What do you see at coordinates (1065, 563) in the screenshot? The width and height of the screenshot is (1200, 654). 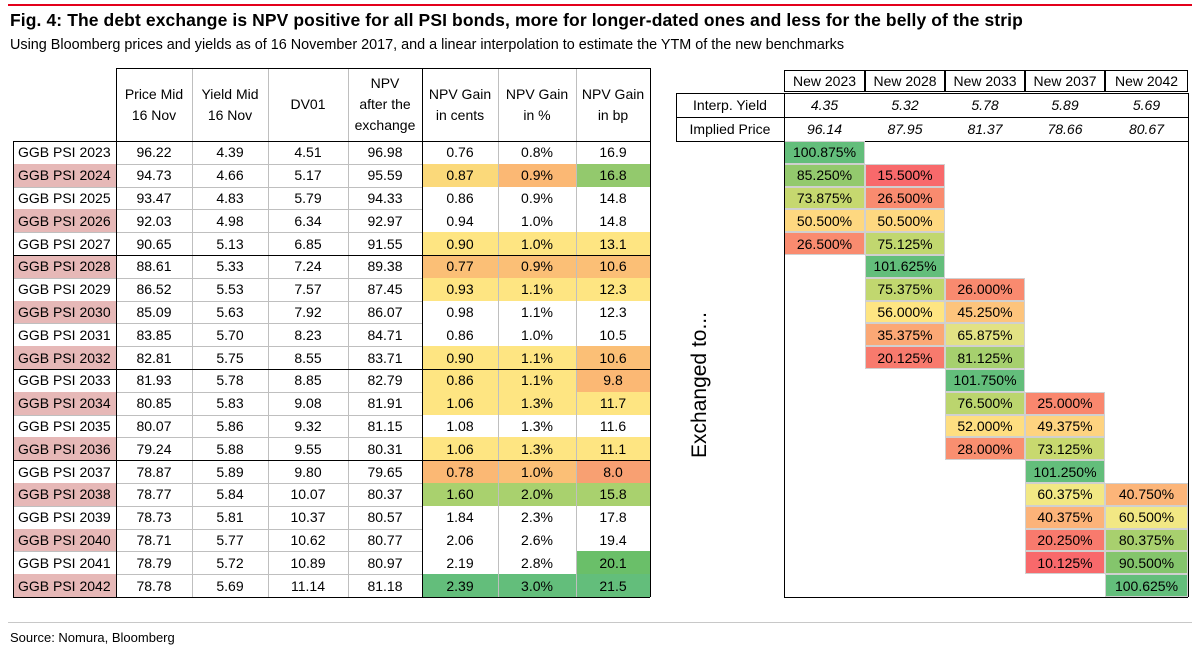 I see `exchange-ratio-cell: 10.125%` at bounding box center [1065, 563].